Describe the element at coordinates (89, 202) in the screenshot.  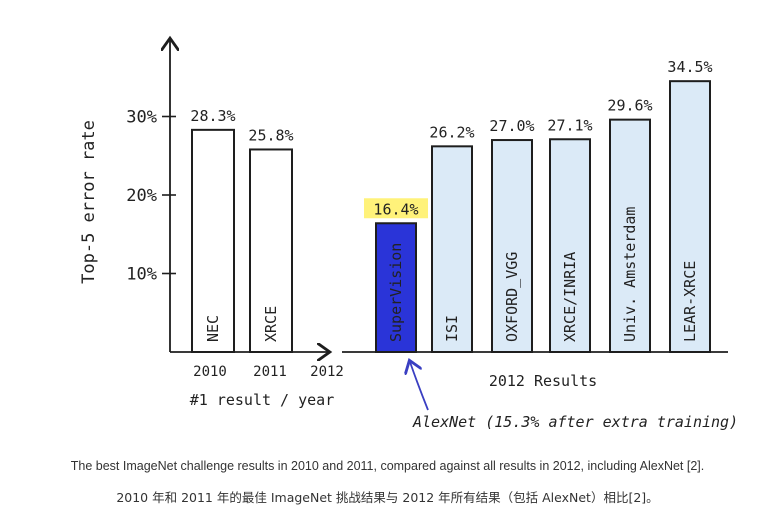
I see `y-axis-label: Top-5 error rate` at that location.